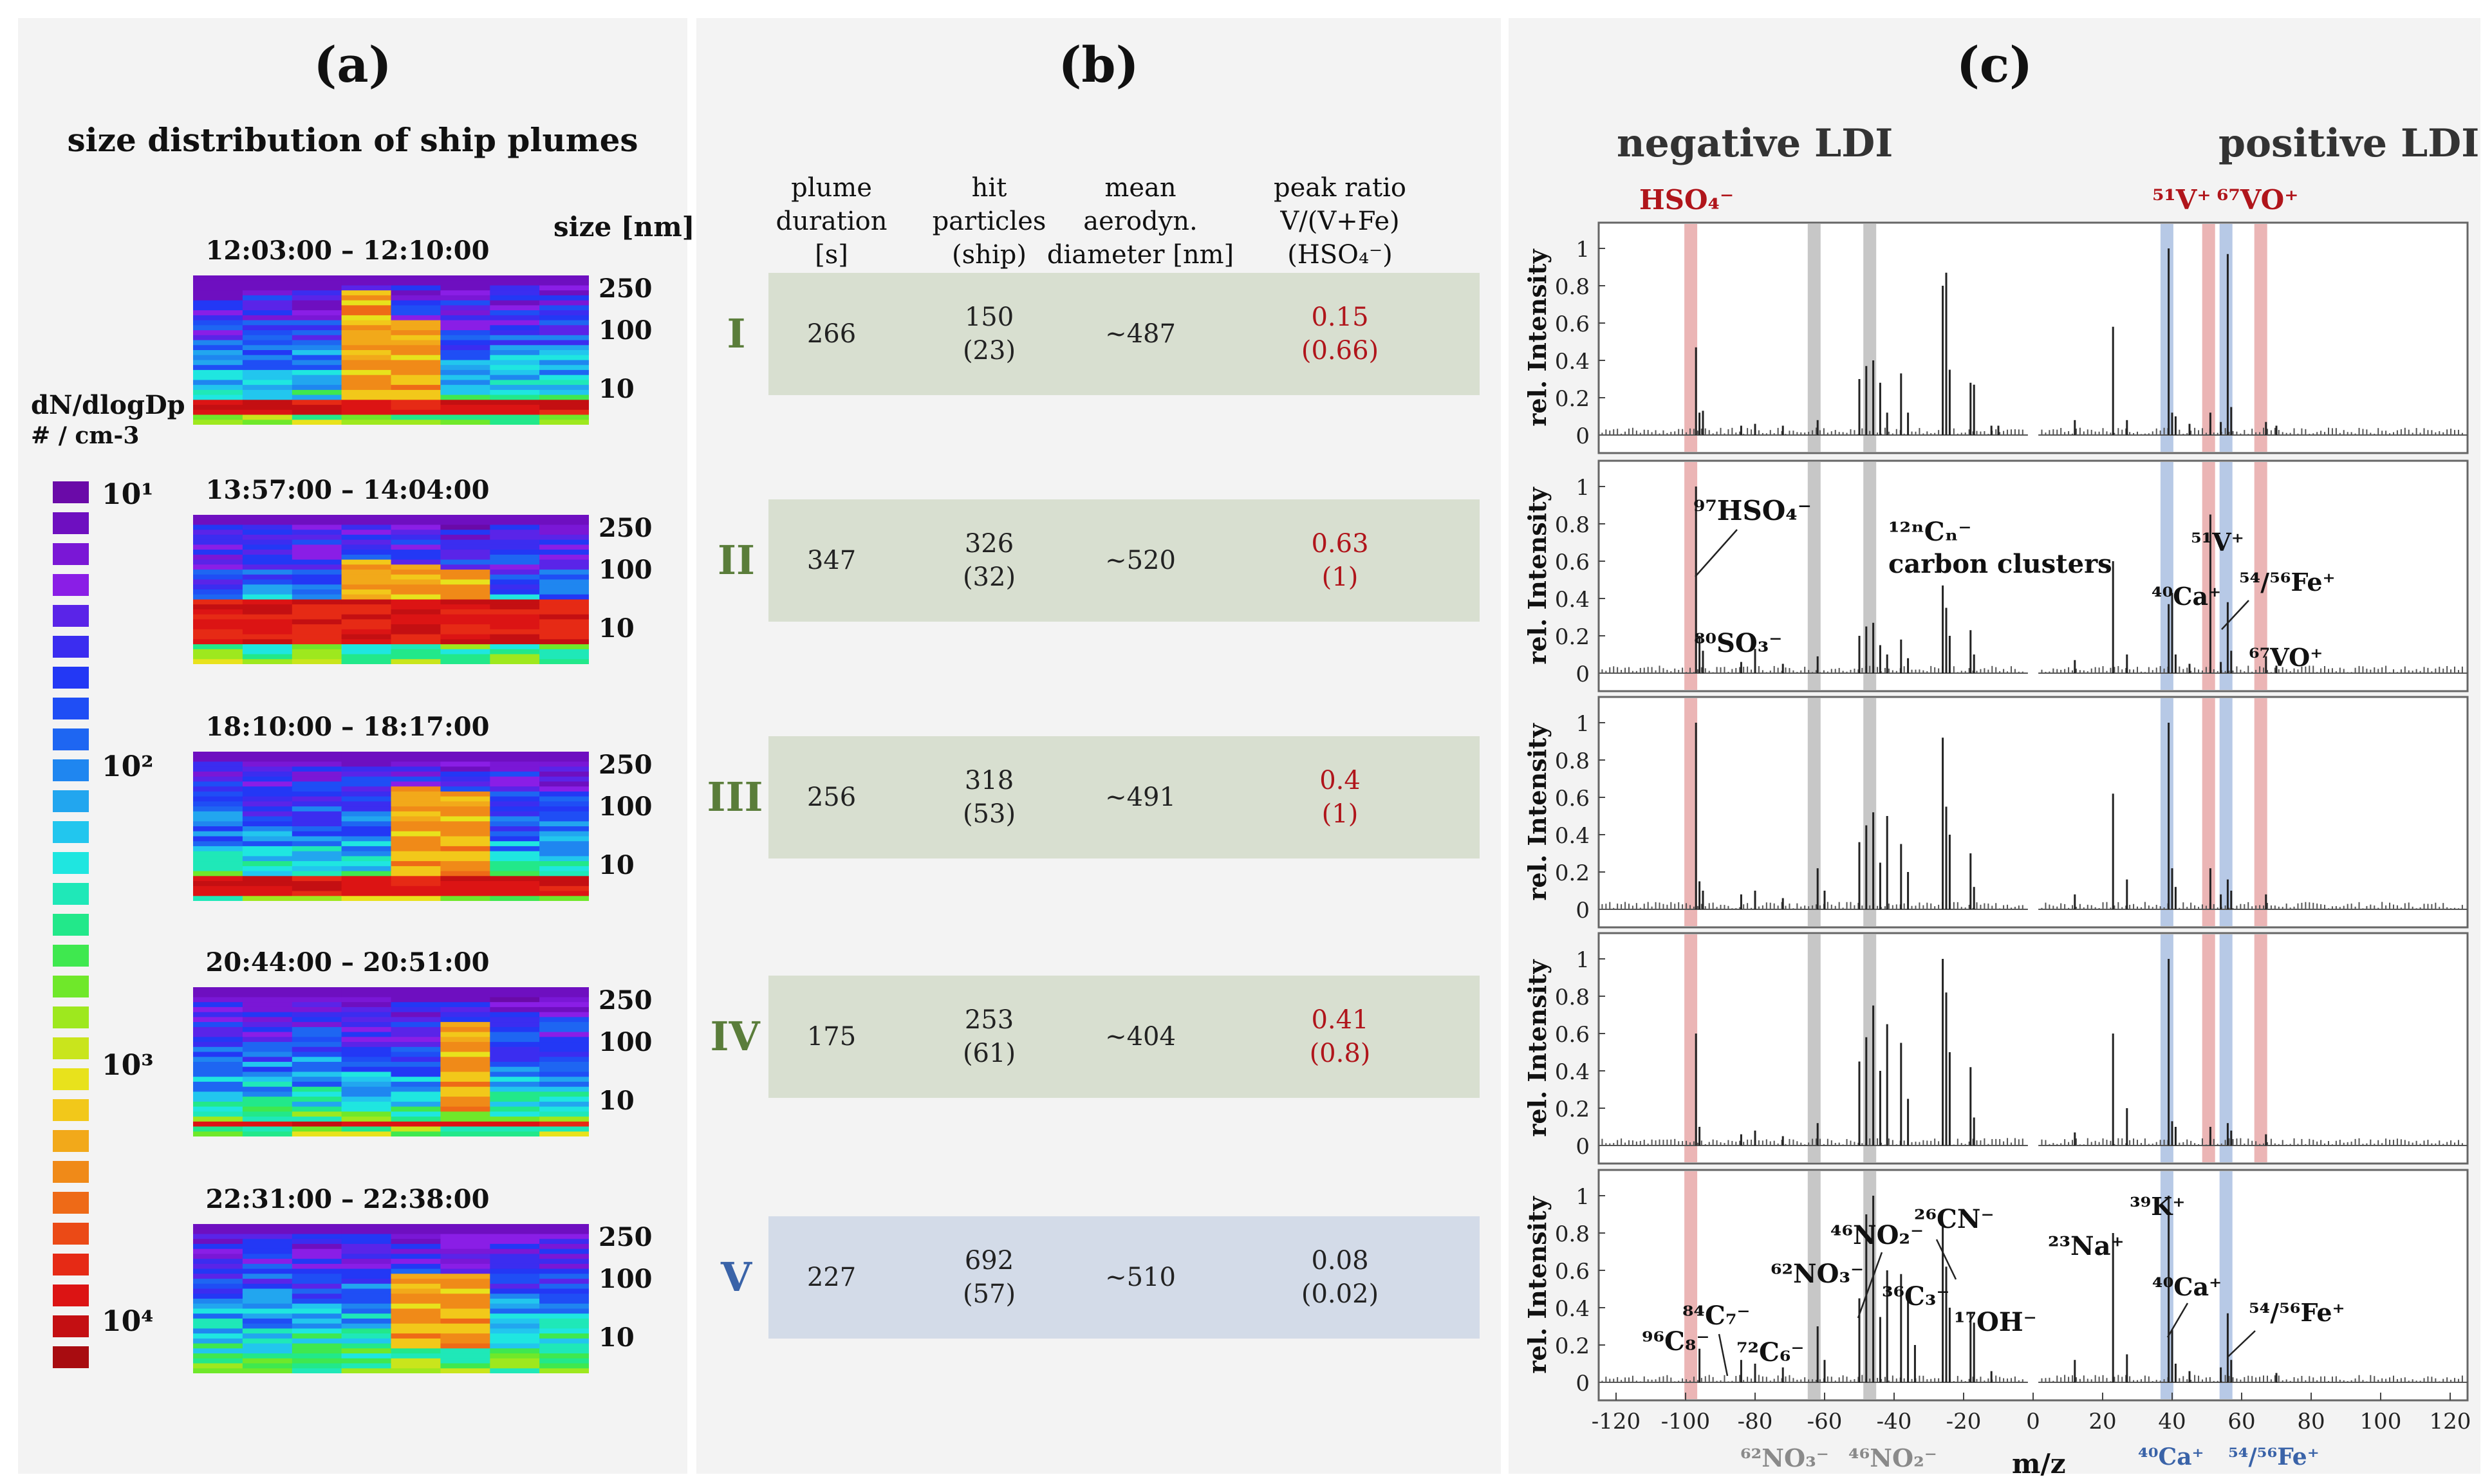  Describe the element at coordinates (1994, 64) in the screenshot. I see `panel-c-title: (c)` at that location.